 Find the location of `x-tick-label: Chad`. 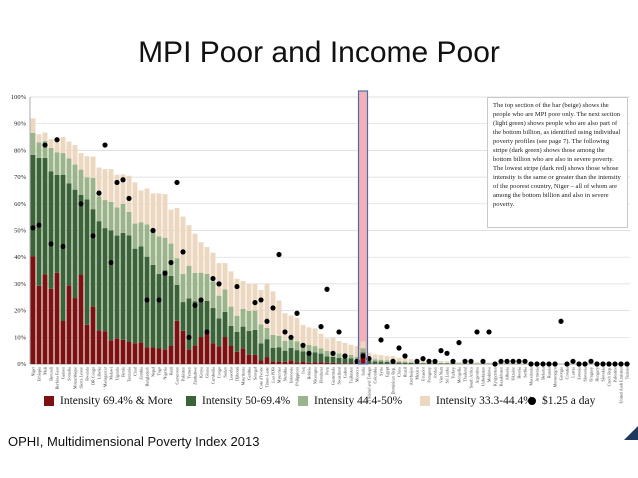

x-tick-label: Chad is located at coordinates (134, 371).